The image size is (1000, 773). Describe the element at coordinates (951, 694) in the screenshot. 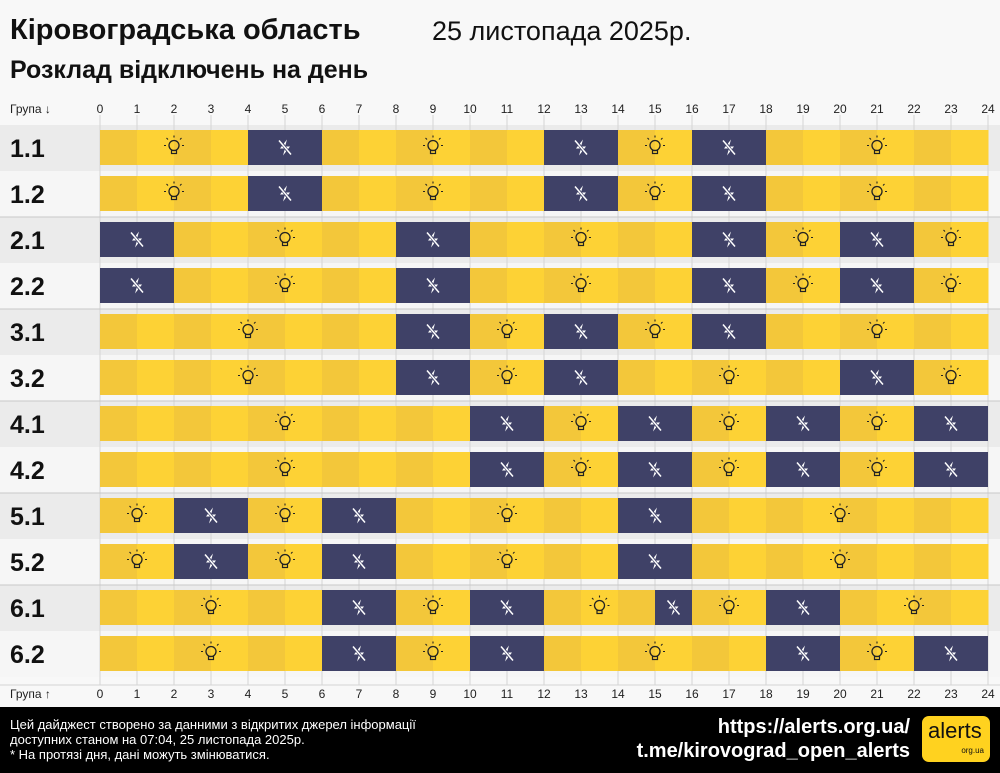

I see `tick-label-bottom: 23` at that location.